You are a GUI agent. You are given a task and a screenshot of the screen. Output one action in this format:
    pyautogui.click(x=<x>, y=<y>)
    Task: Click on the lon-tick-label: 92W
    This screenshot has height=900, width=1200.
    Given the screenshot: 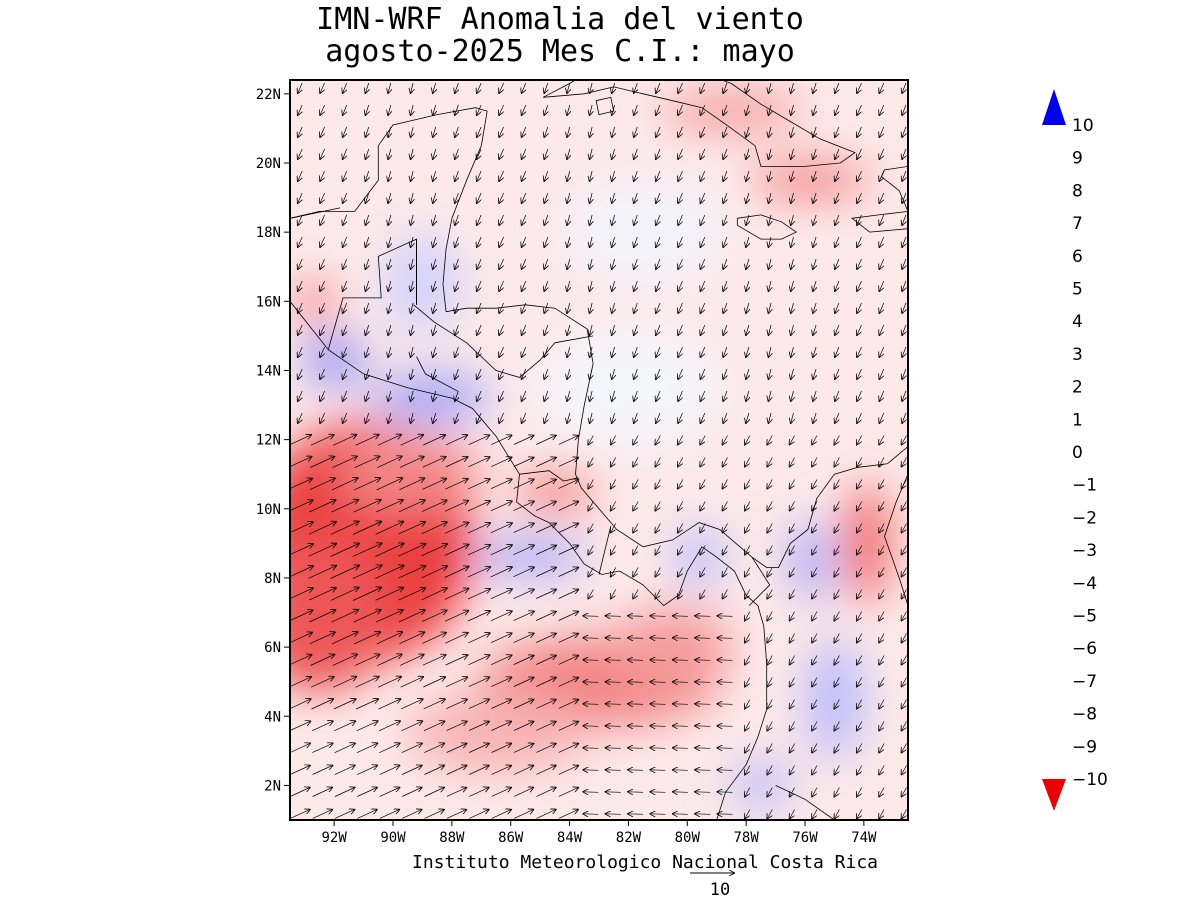 What is the action you would take?
    pyautogui.click(x=334, y=838)
    